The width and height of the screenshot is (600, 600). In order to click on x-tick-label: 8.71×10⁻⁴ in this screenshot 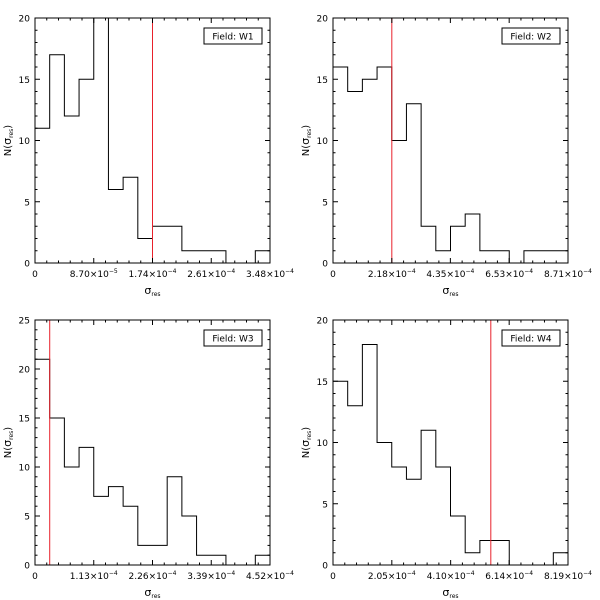, I will do `click(568, 274)`.